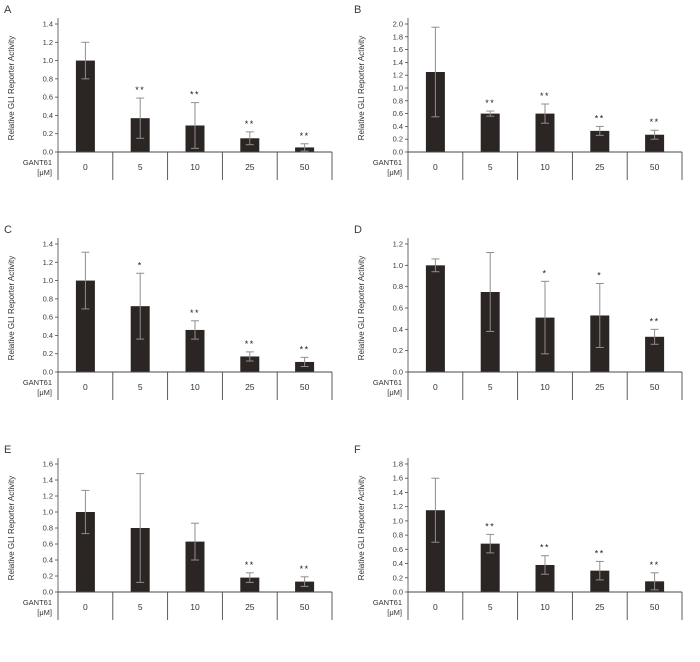 This screenshot has width=700, height=662. What do you see at coordinates (398, 36) in the screenshot?
I see `y-tick-label: 1.8` at bounding box center [398, 36].